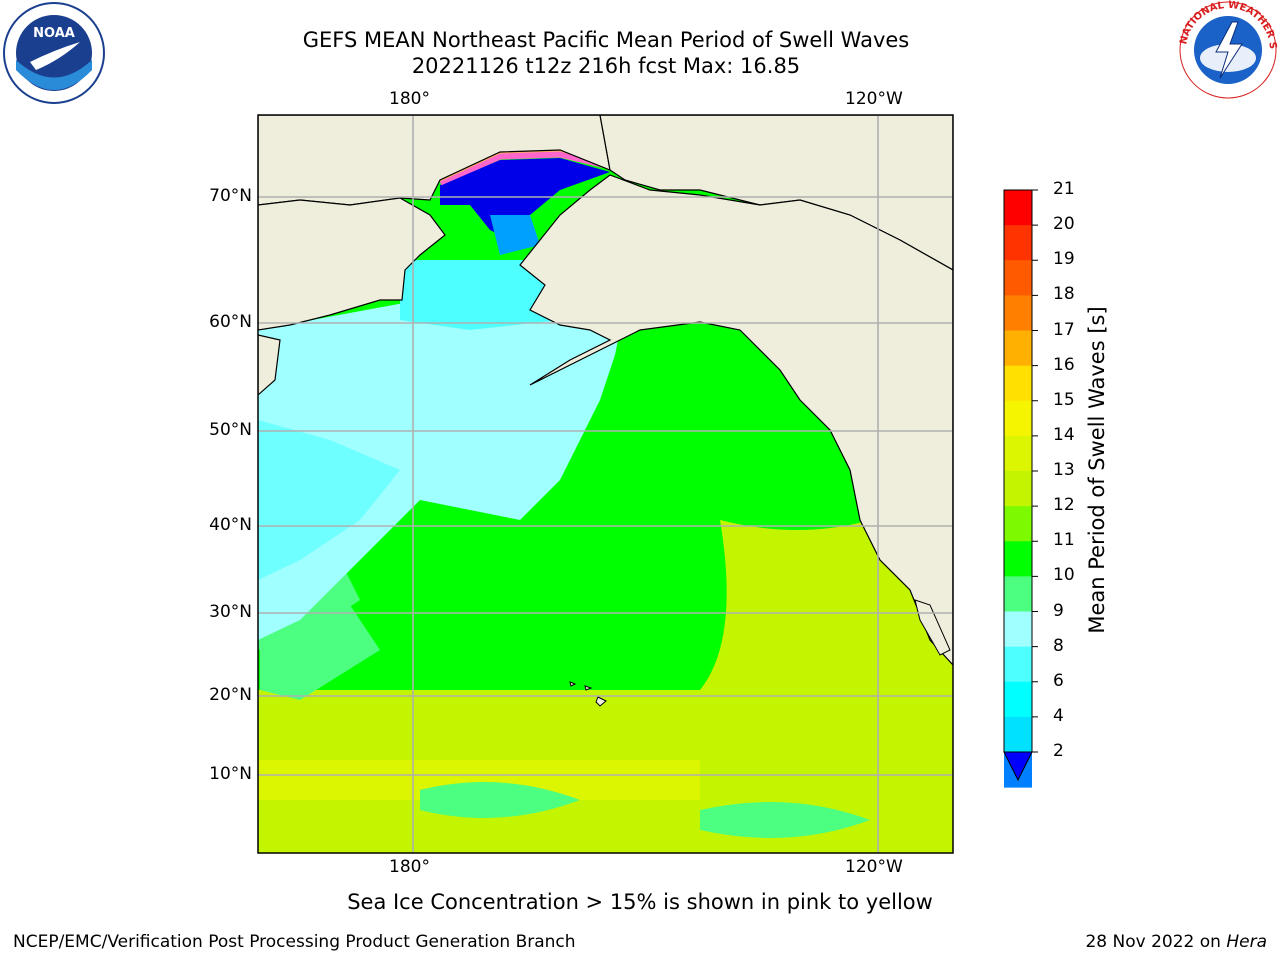  Describe the element at coordinates (525, 199) in the screenshot. I see `chukchi-sea` at that location.